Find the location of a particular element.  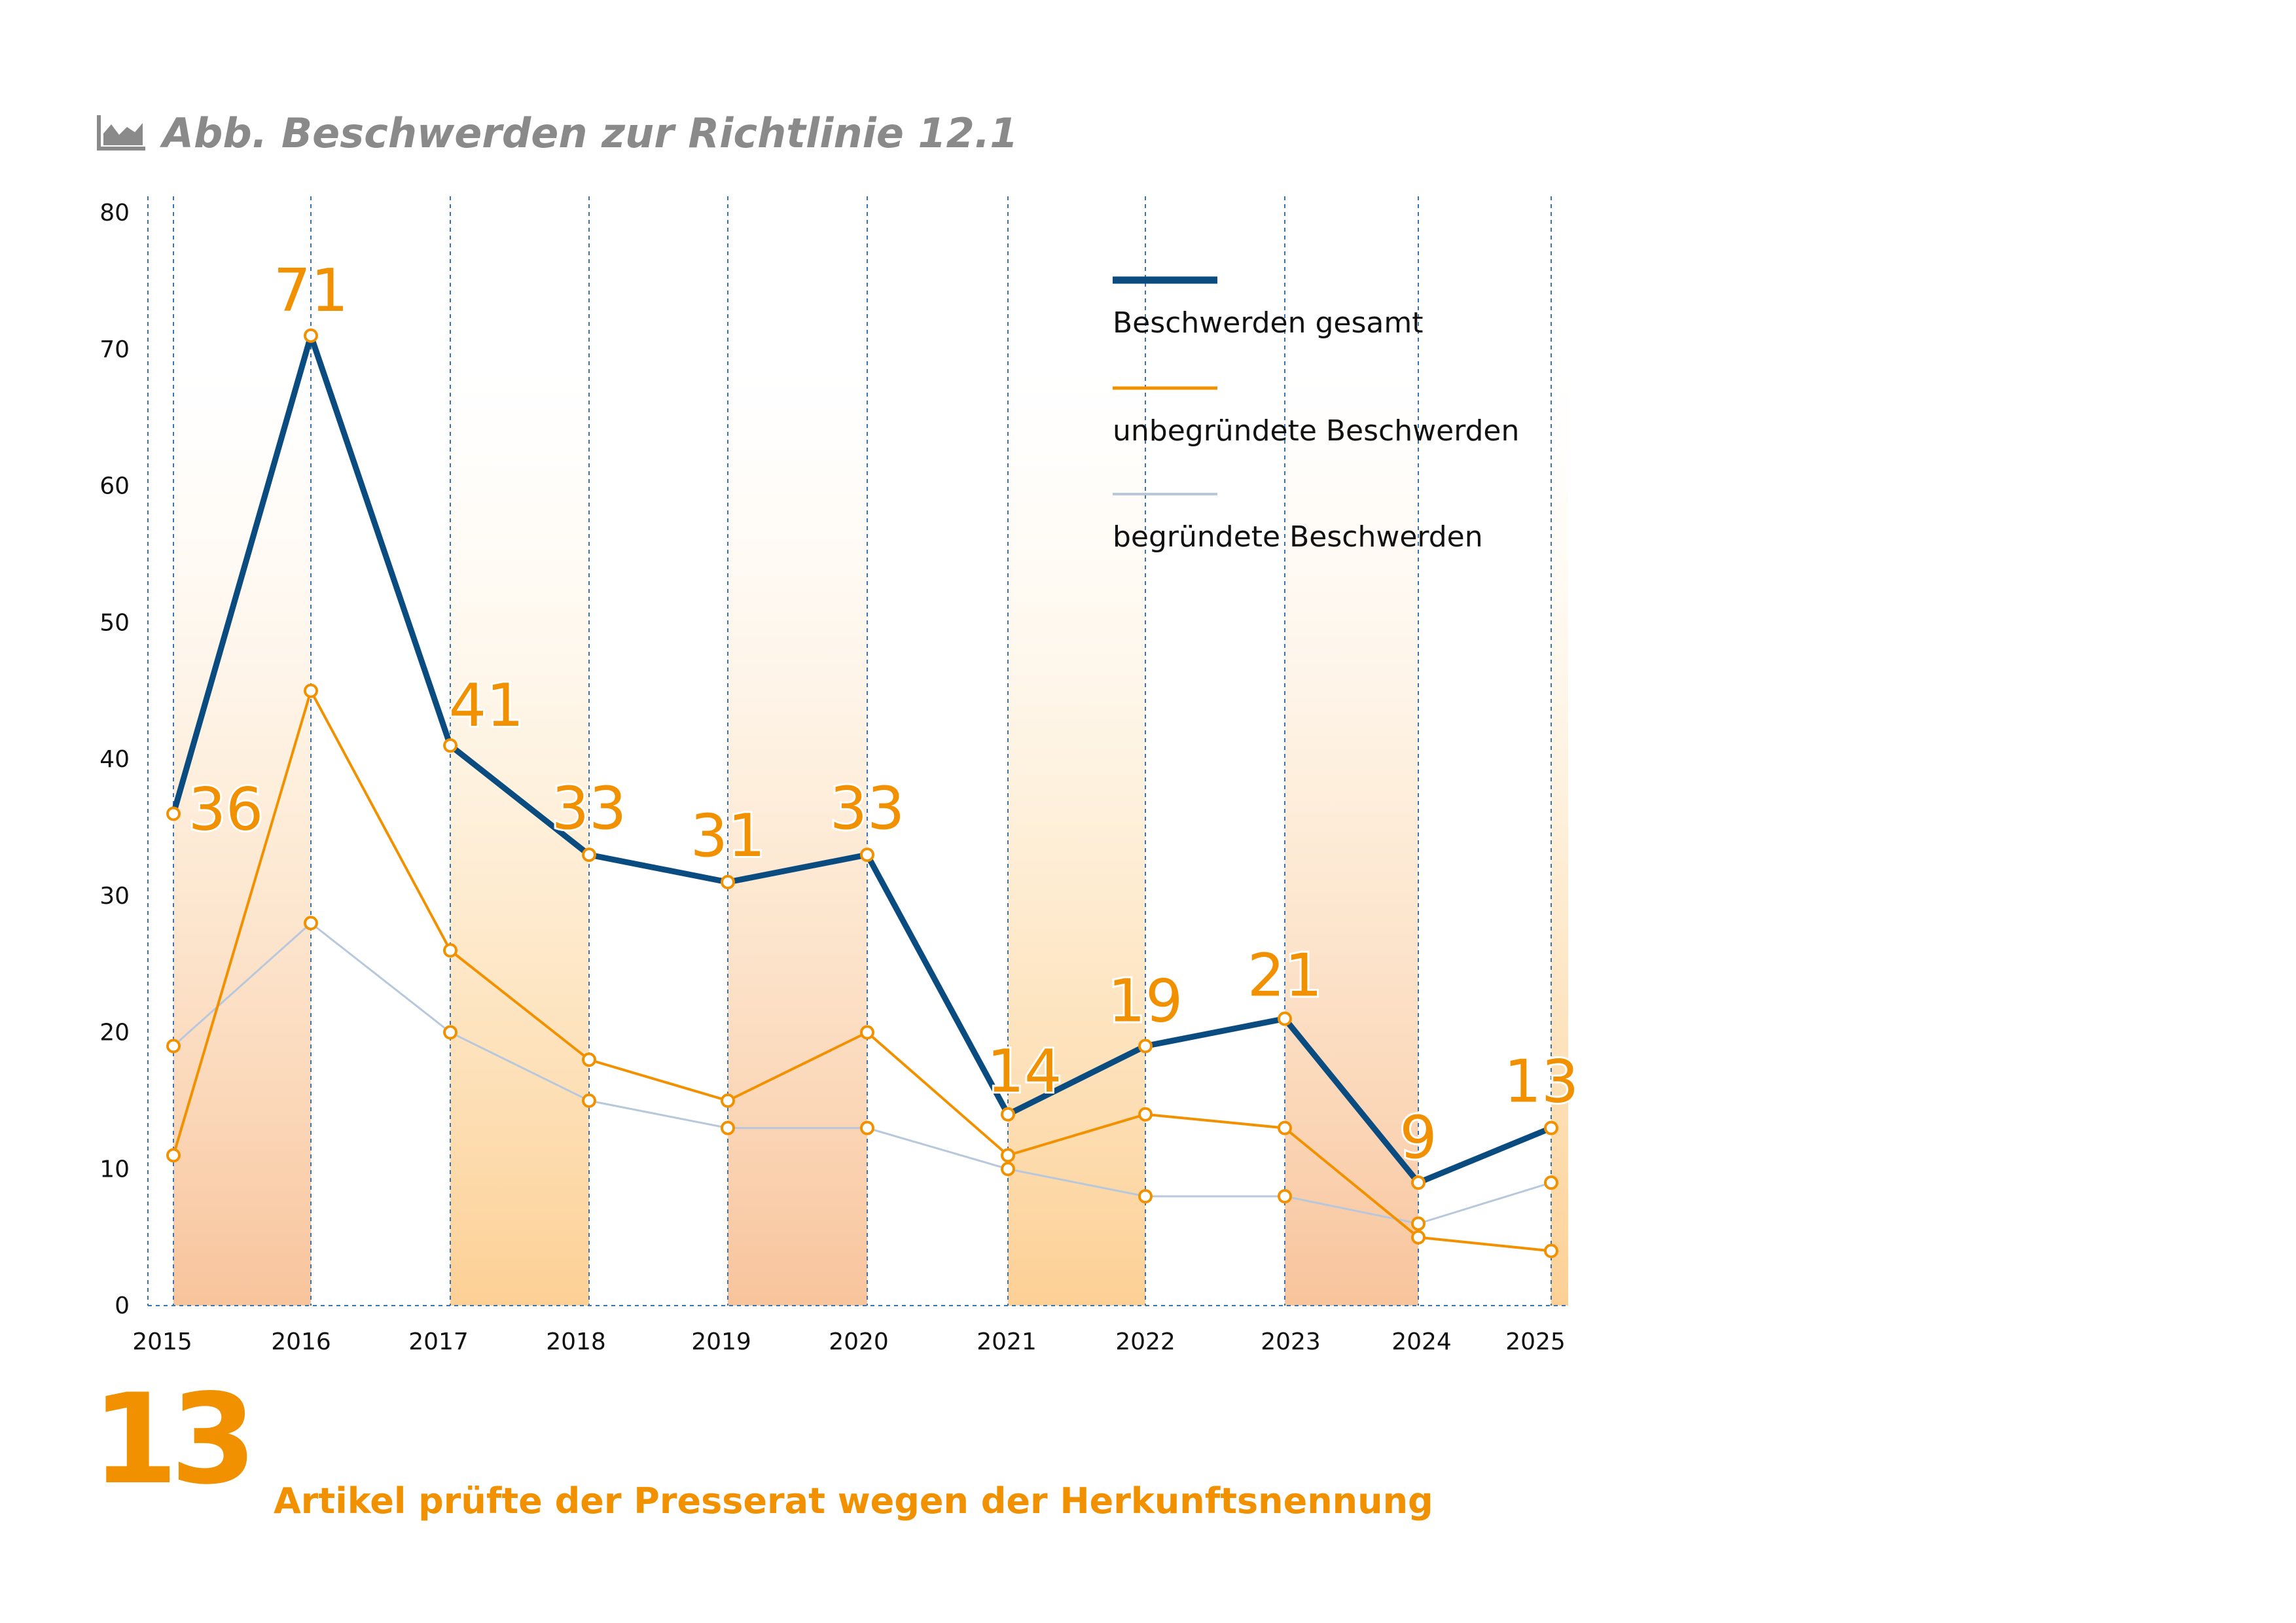

y-tick-label: 80 is located at coordinates (114, 213).